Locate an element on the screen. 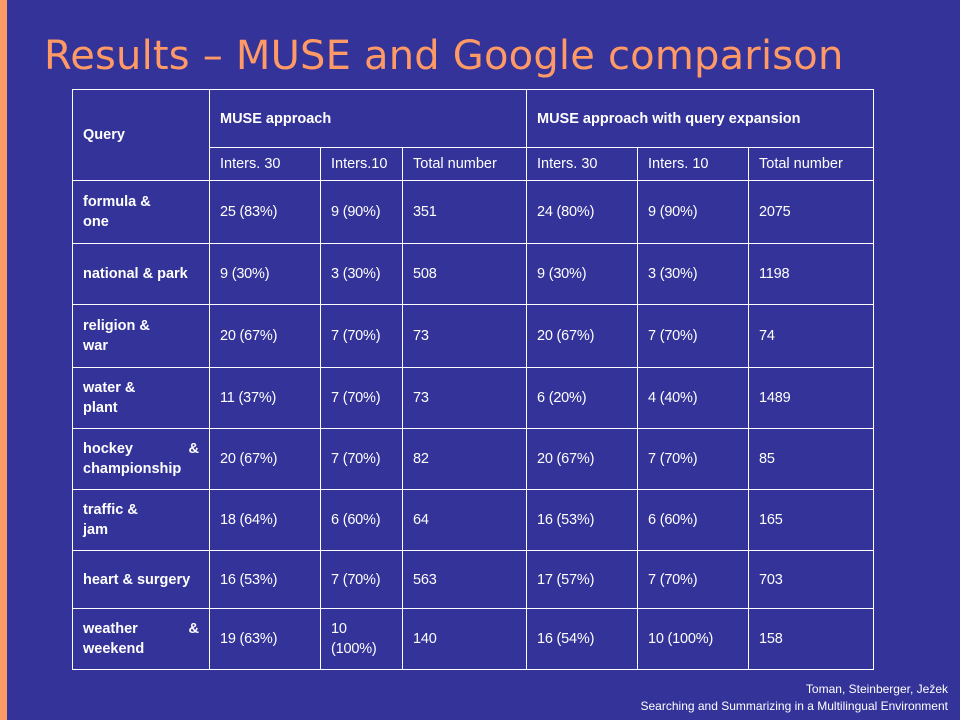 This screenshot has width=960, height=720. value-cell: 1489 is located at coordinates (811, 398).